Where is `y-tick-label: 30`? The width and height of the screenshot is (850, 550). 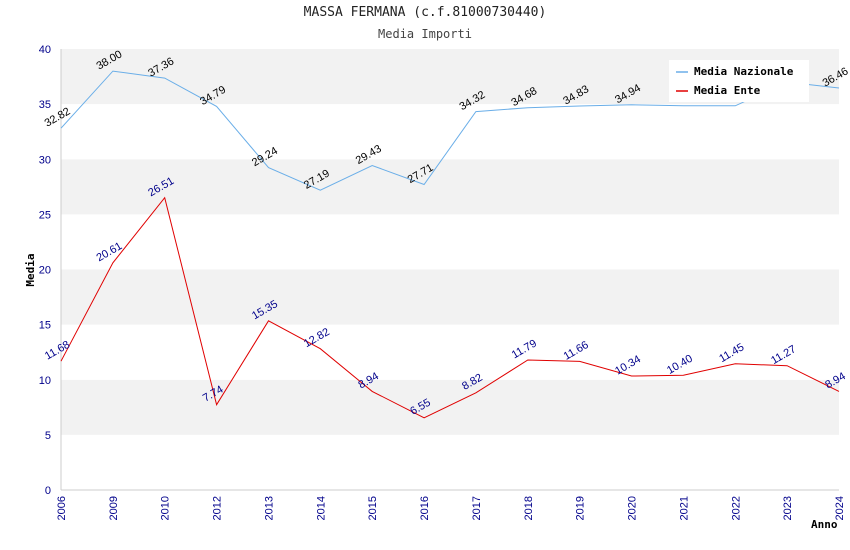 y-tick-label: 30 is located at coordinates (45, 160).